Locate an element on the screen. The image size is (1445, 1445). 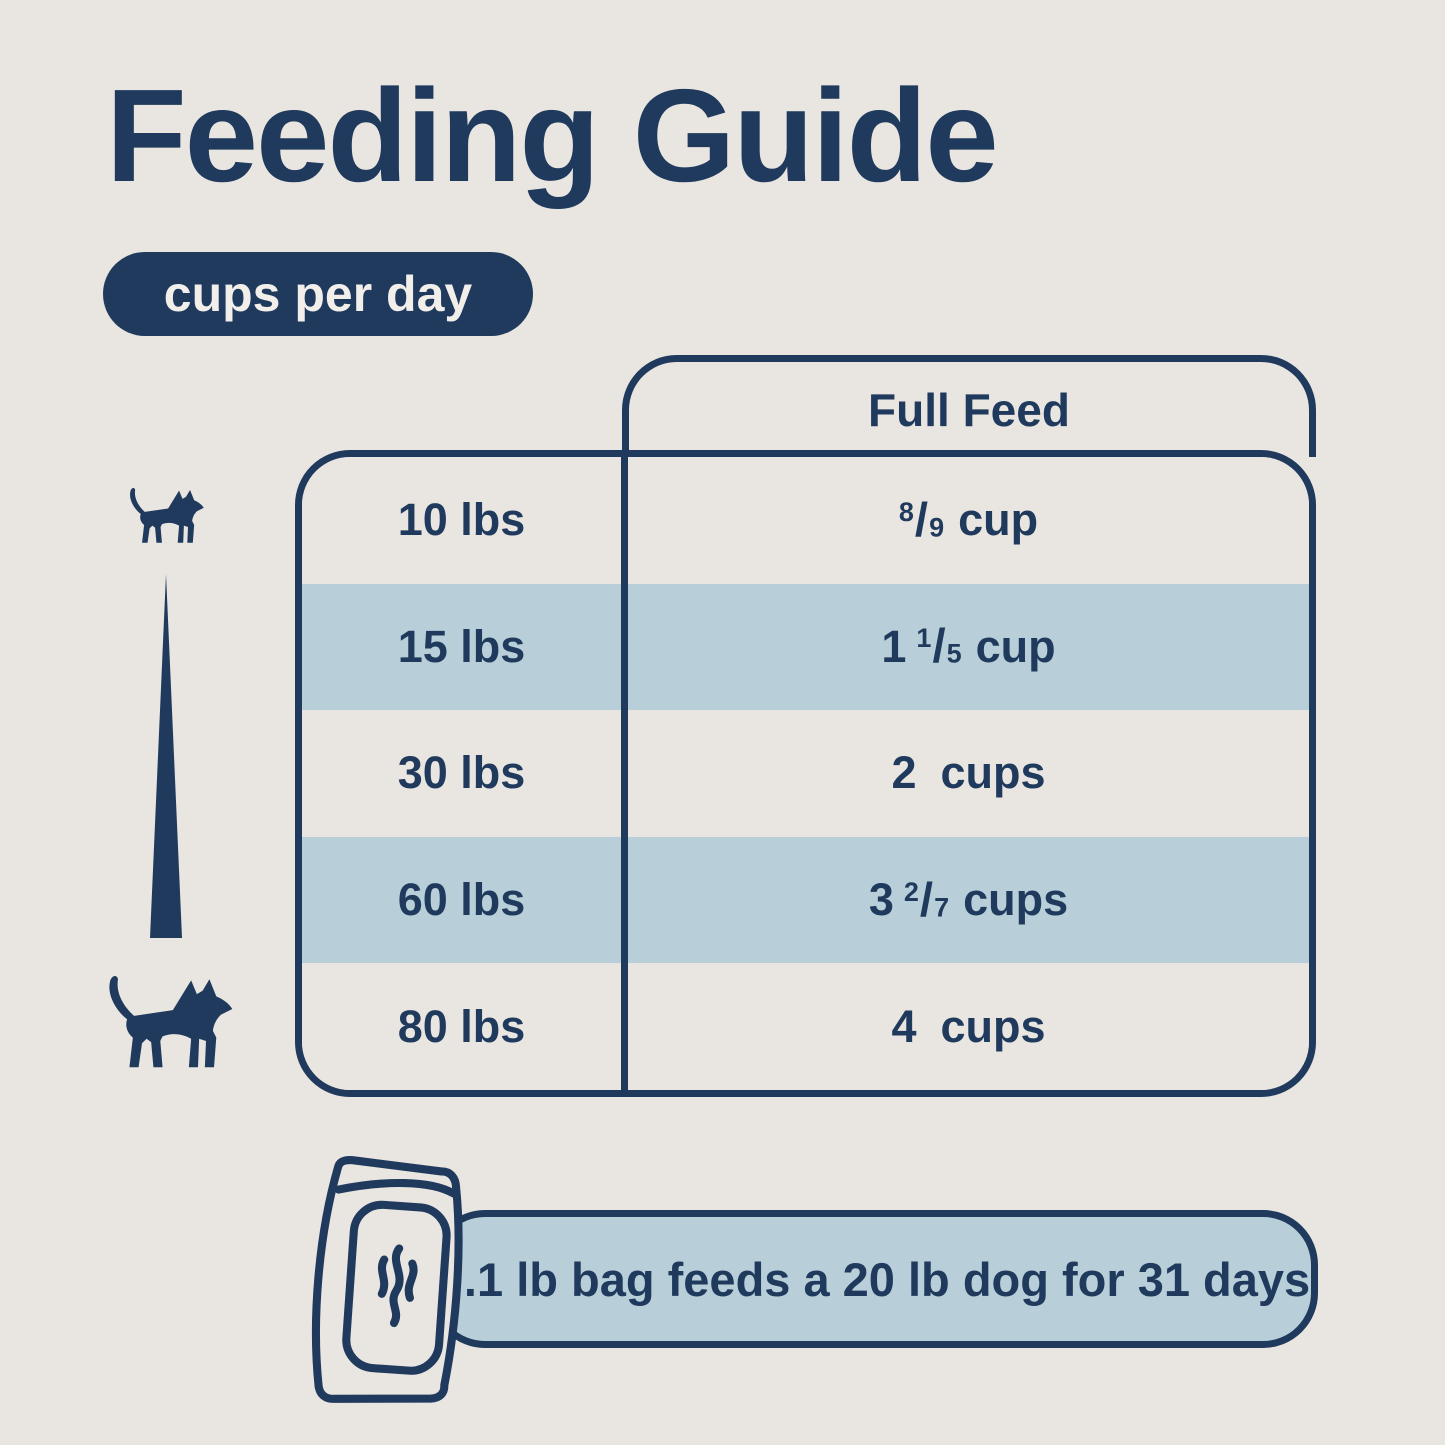
full-feed-label: Full Feed is located at coordinates (969, 409).